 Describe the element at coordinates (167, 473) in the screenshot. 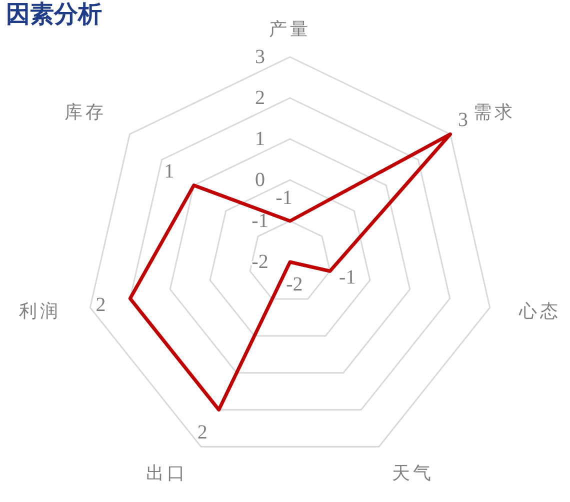

I see `spoke-label: 出口` at that location.